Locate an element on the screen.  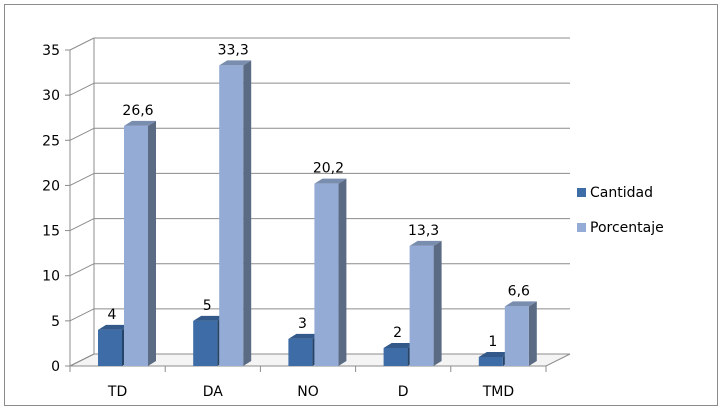
data-label-cantidad: 5 is located at coordinates (207, 306).